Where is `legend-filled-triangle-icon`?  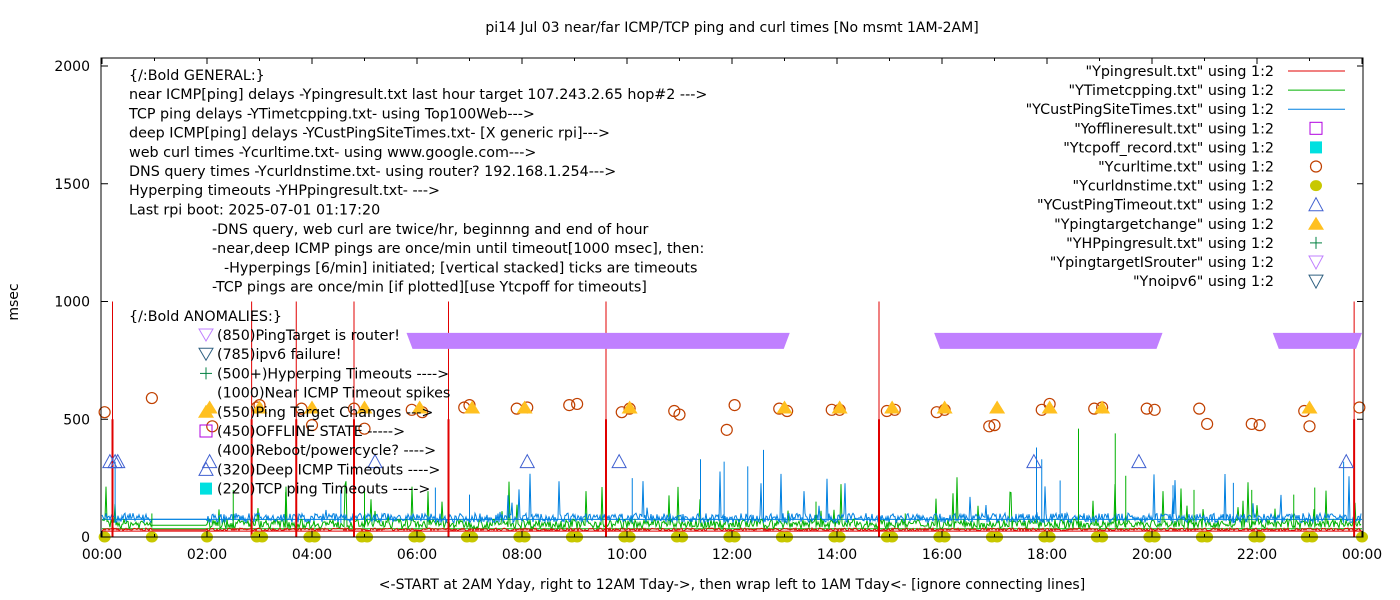 legend-filled-triangle-icon is located at coordinates (1316, 223).